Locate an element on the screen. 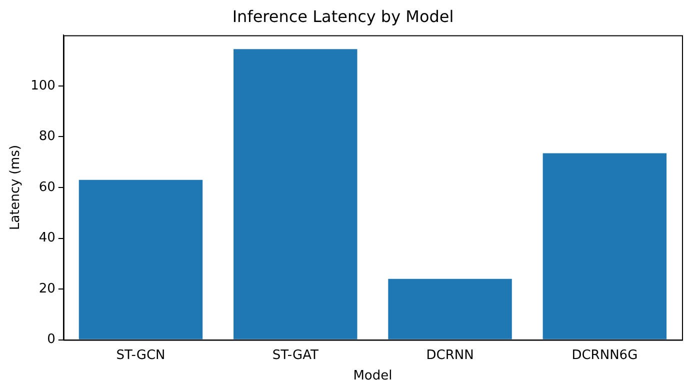 This screenshot has height=388, width=685. y-tick-label: 60 is located at coordinates (47, 187).